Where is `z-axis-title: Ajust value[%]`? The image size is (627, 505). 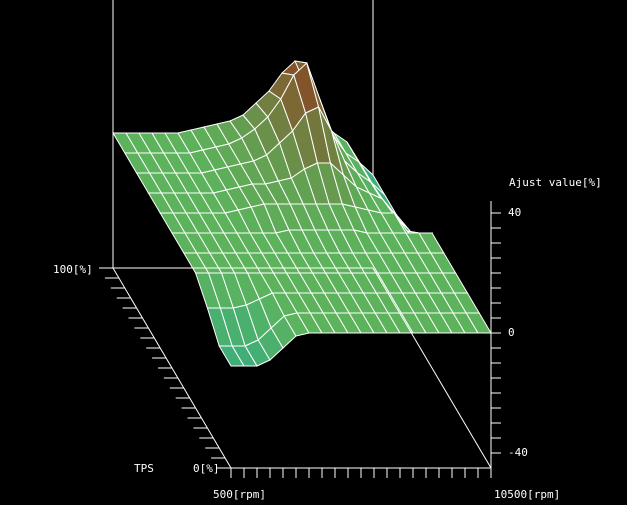 z-axis-title: Ajust value[%] is located at coordinates (555, 182).